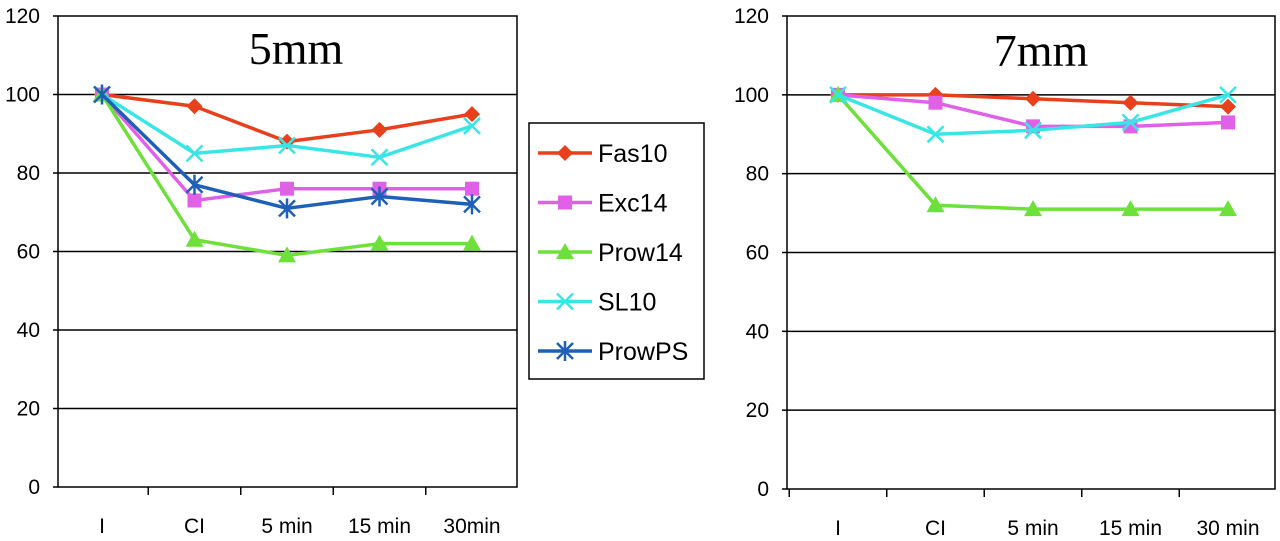 The width and height of the screenshot is (1280, 541). I want to click on legend-item: SL10, so click(597, 303).